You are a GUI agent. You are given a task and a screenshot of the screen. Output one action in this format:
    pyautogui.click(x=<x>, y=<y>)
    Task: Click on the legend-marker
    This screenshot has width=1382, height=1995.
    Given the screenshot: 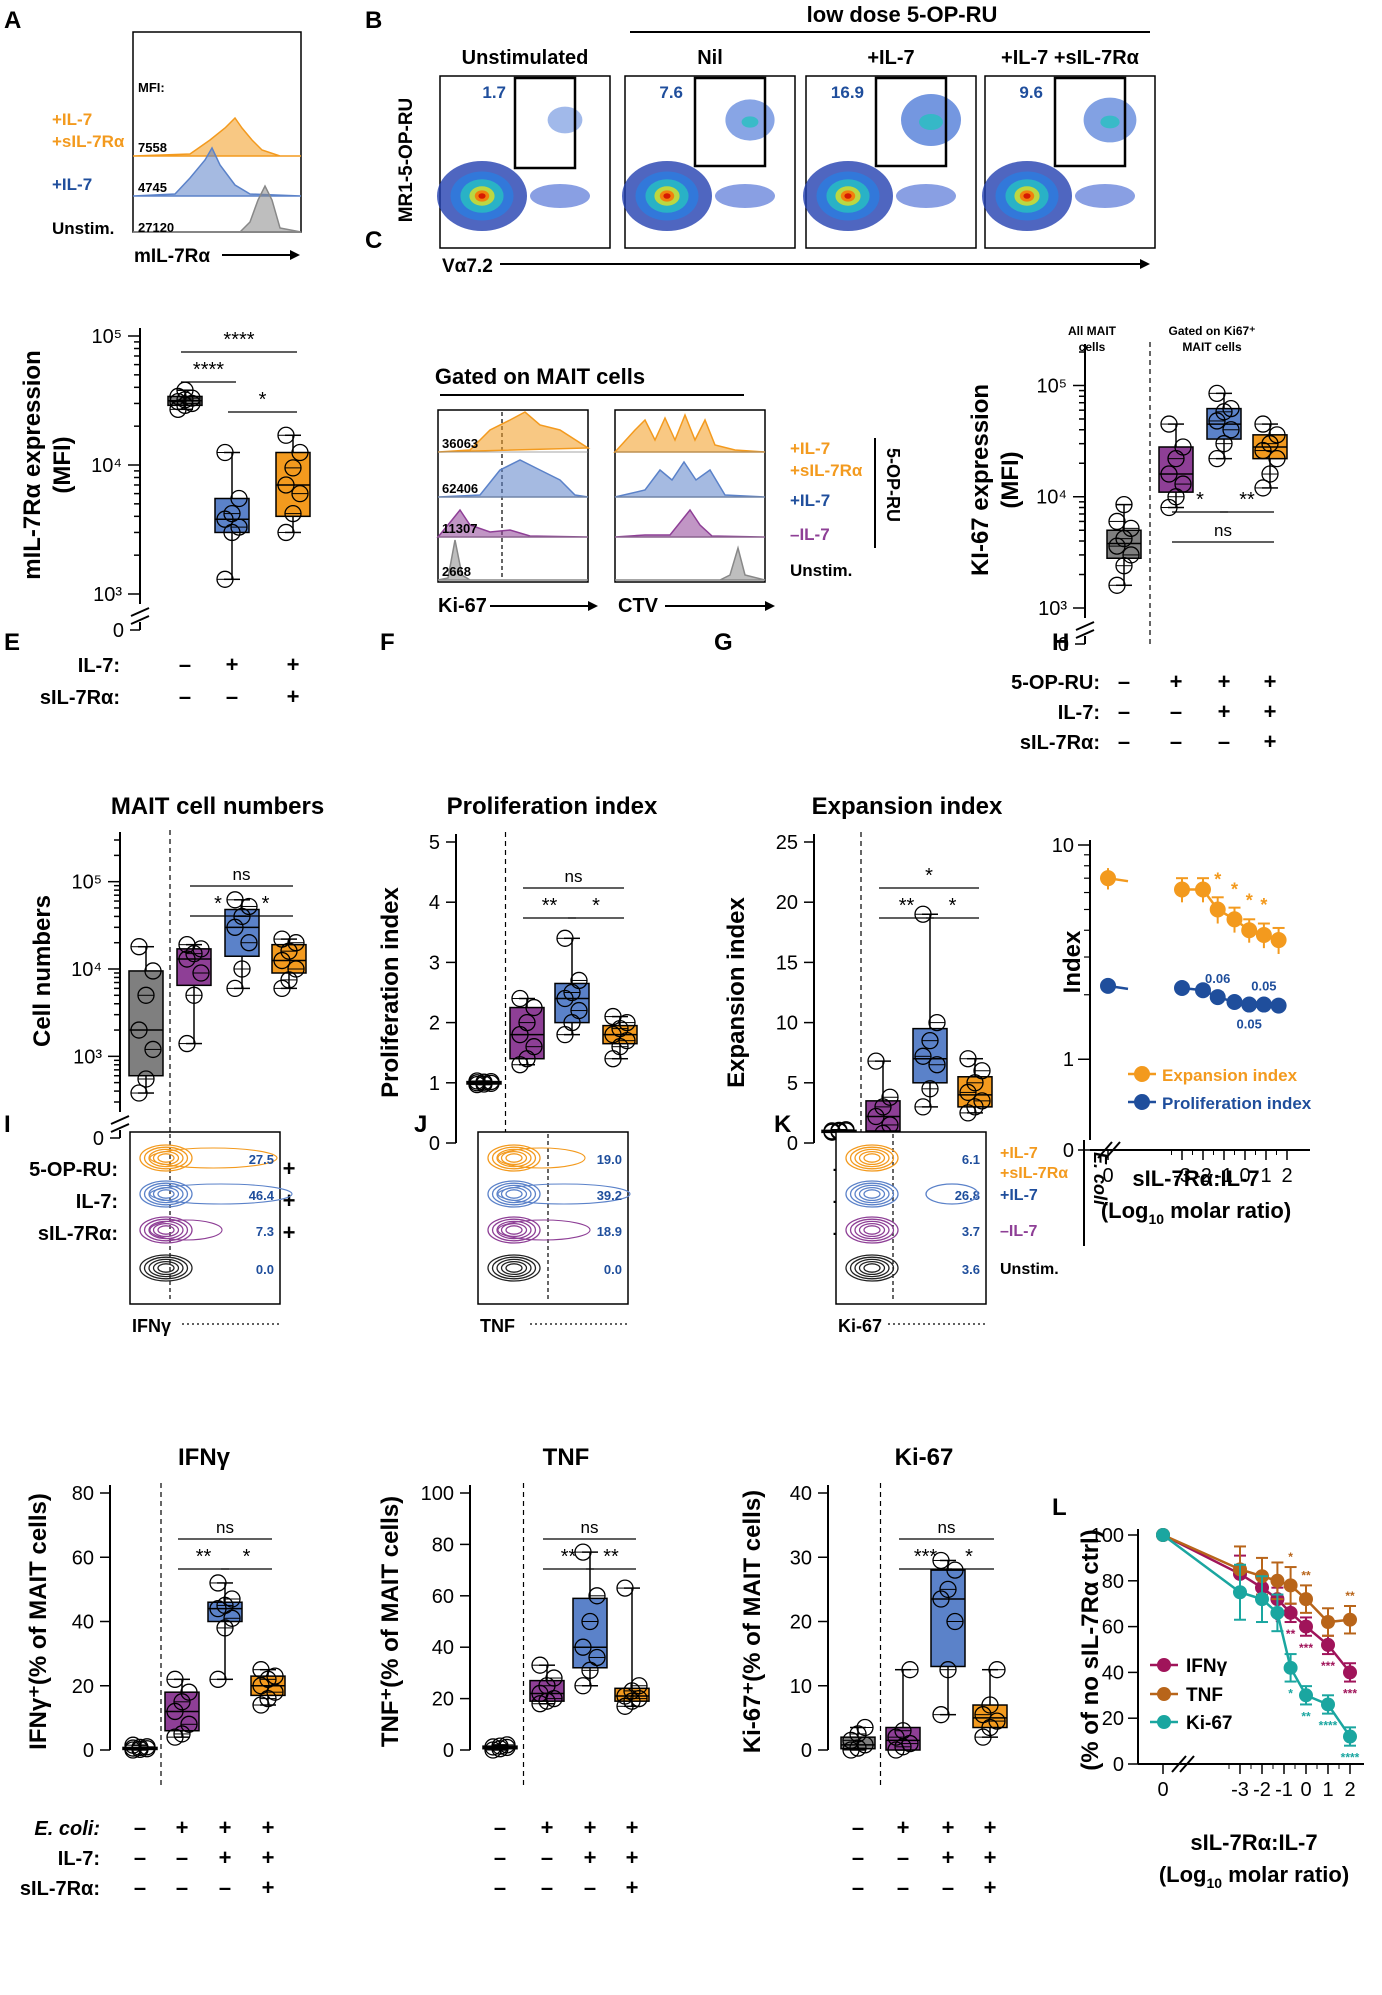 What is the action you would take?
    pyautogui.click(x=1164, y=1665)
    